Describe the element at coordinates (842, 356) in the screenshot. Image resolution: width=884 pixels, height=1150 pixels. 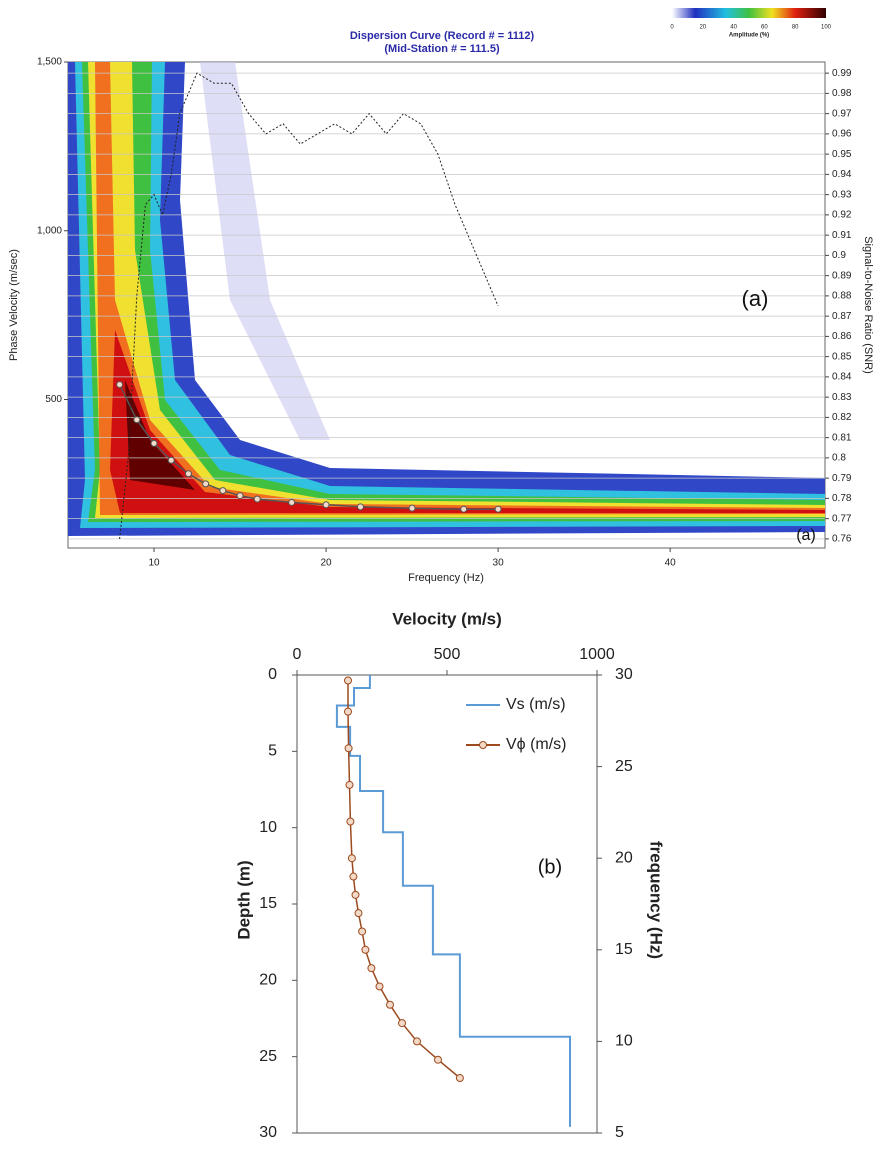
I see `y2-tick-label: 0.85` at that location.